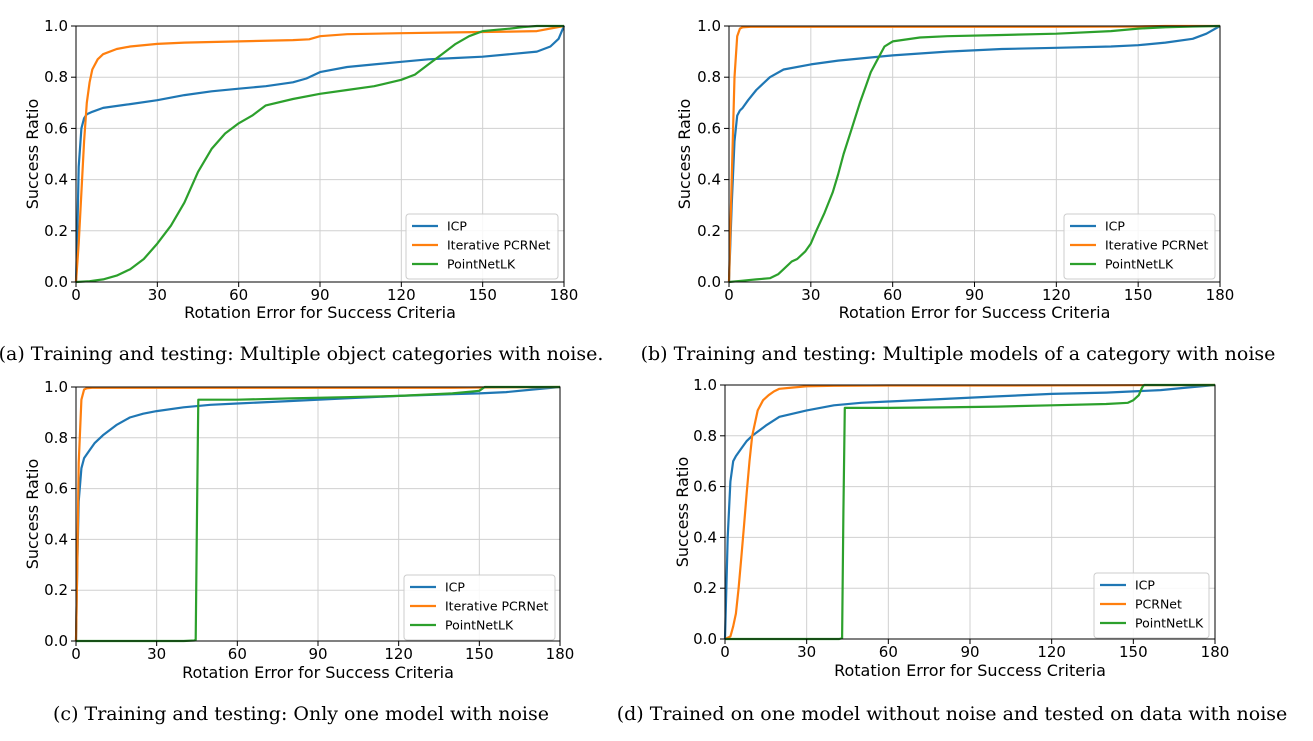 The image size is (1313, 741). I want to click on series-line-iterative-pcrnet, so click(319, 153).